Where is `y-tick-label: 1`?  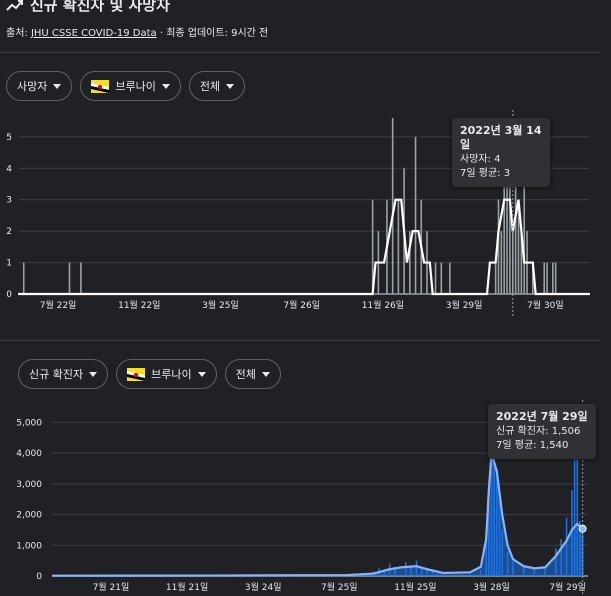 y-tick-label: 1 is located at coordinates (9, 264).